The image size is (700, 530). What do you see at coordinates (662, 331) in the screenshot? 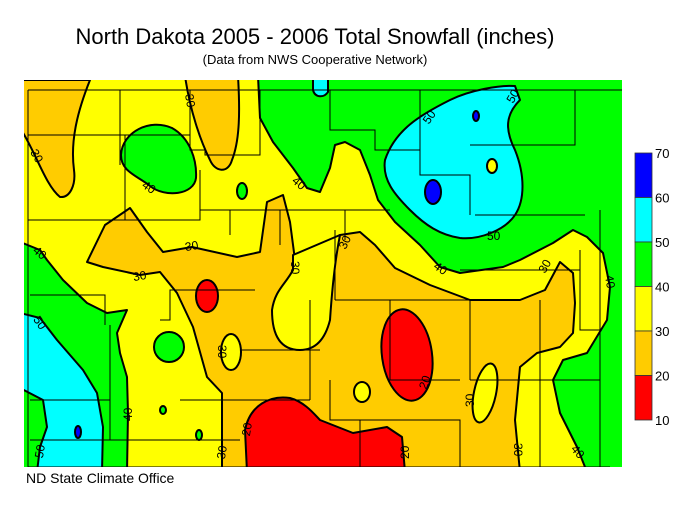
I see `legend-label: 30` at bounding box center [662, 331].